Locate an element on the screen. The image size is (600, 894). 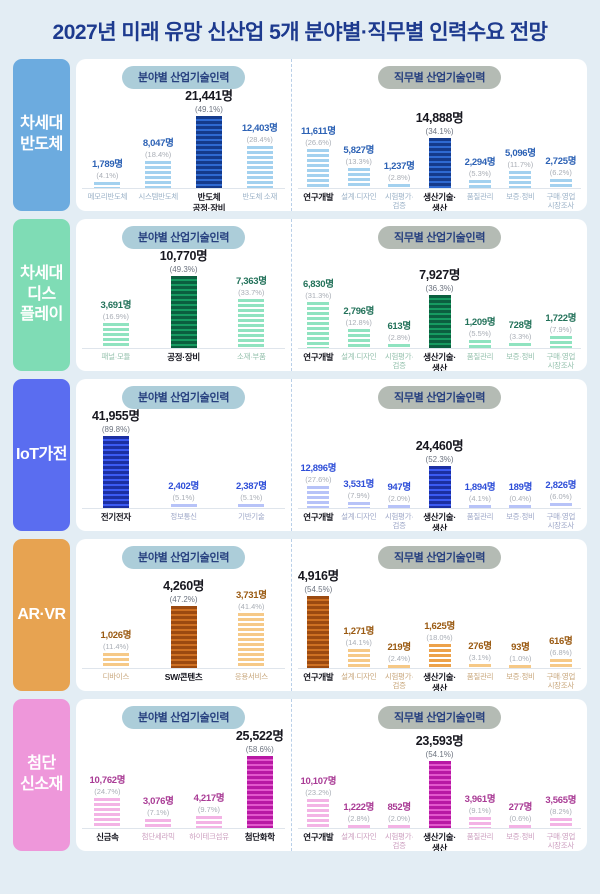
bar-value-label: 1,209명 is located at coordinates (480, 322).